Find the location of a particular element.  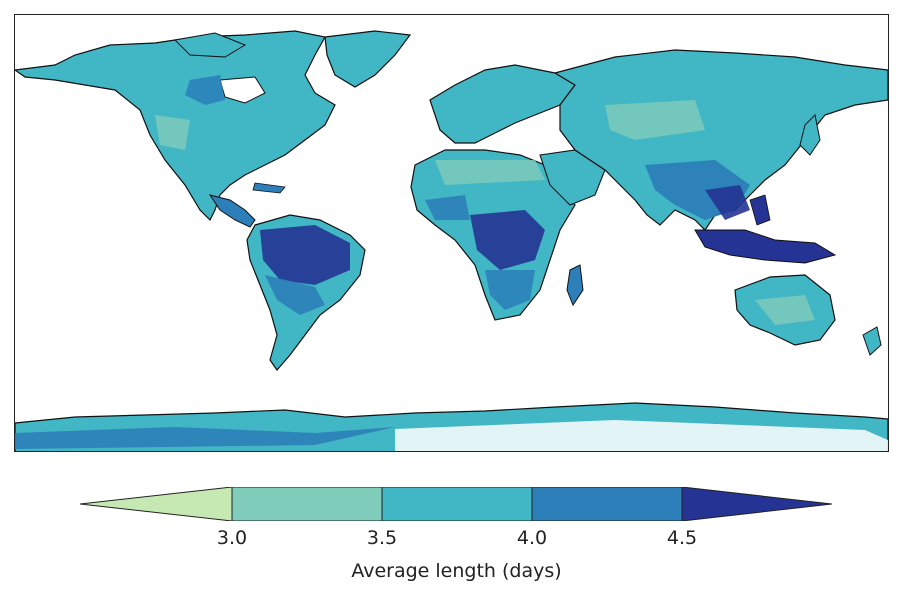

north-america-dense is located at coordinates (205, 90).